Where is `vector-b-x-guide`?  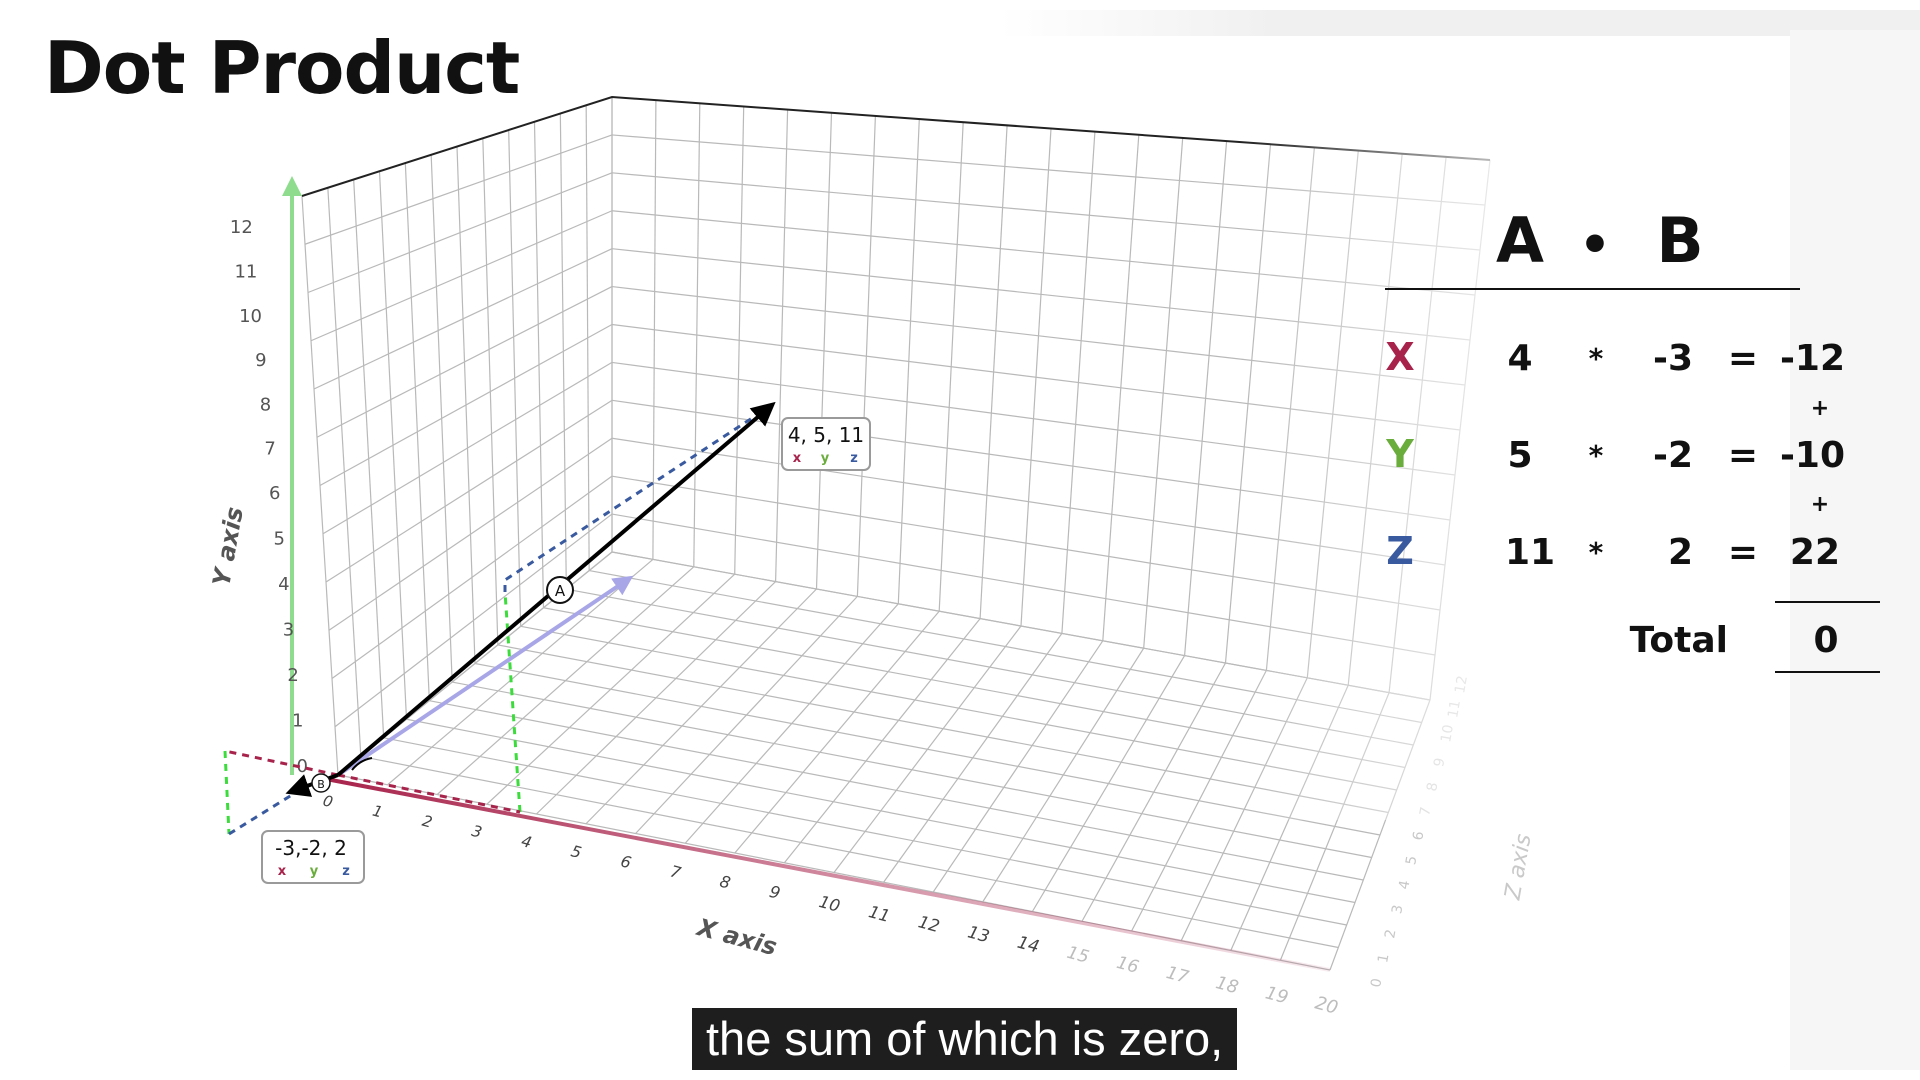 vector-b-x-guide is located at coordinates (281, 763).